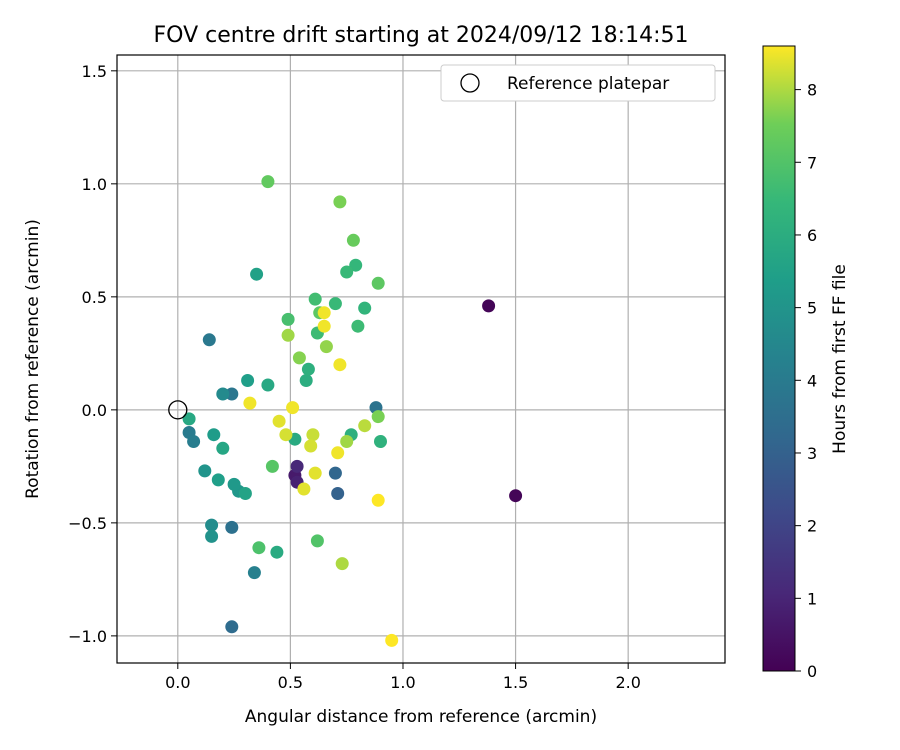  Describe the element at coordinates (87, 636) in the screenshot. I see `y-tick-label: −1.0` at that location.